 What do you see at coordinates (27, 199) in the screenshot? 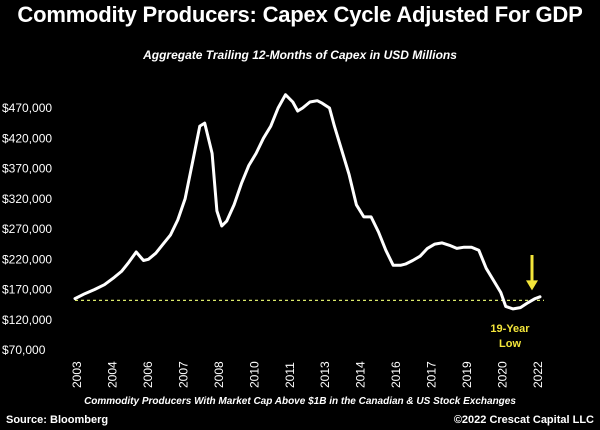
I see `y-tick-label: $320,000` at bounding box center [27, 199].